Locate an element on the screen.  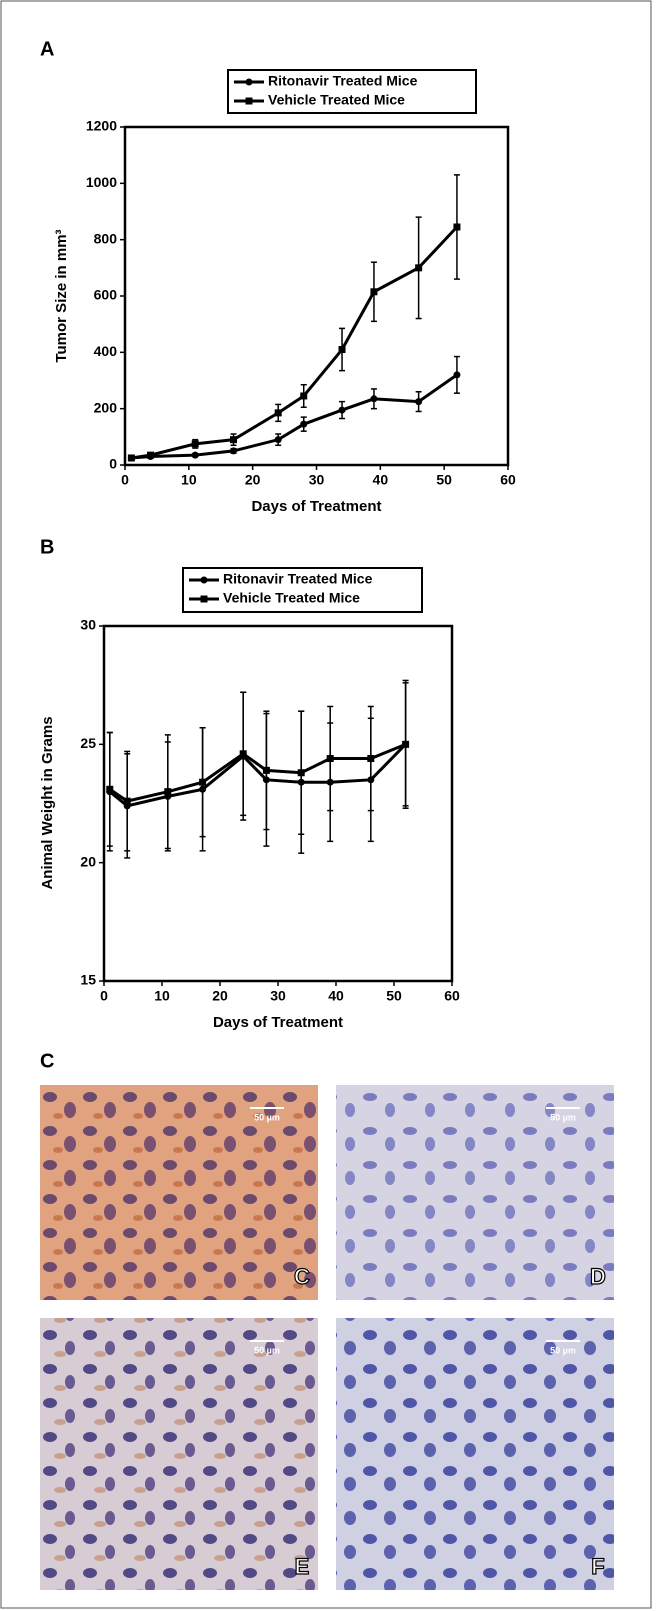
y-tick-label: 25 is located at coordinates (88, 743).